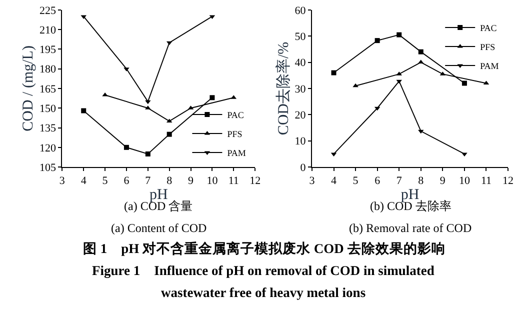  Describe the element at coordinates (283, 89) in the screenshot. I see `y-axis-title: COD去除率/%` at that location.